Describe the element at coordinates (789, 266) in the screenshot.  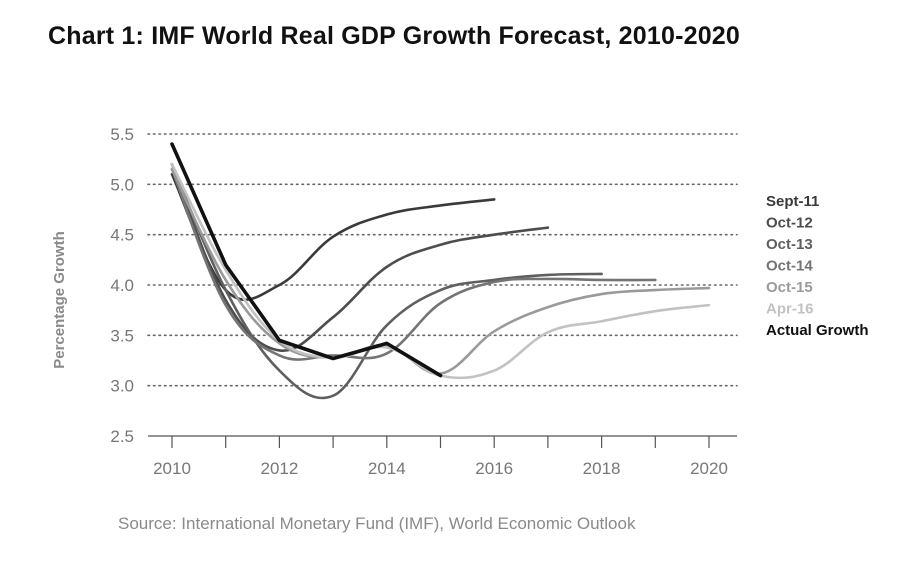
I see `legend-item: Oct-14` at that location.